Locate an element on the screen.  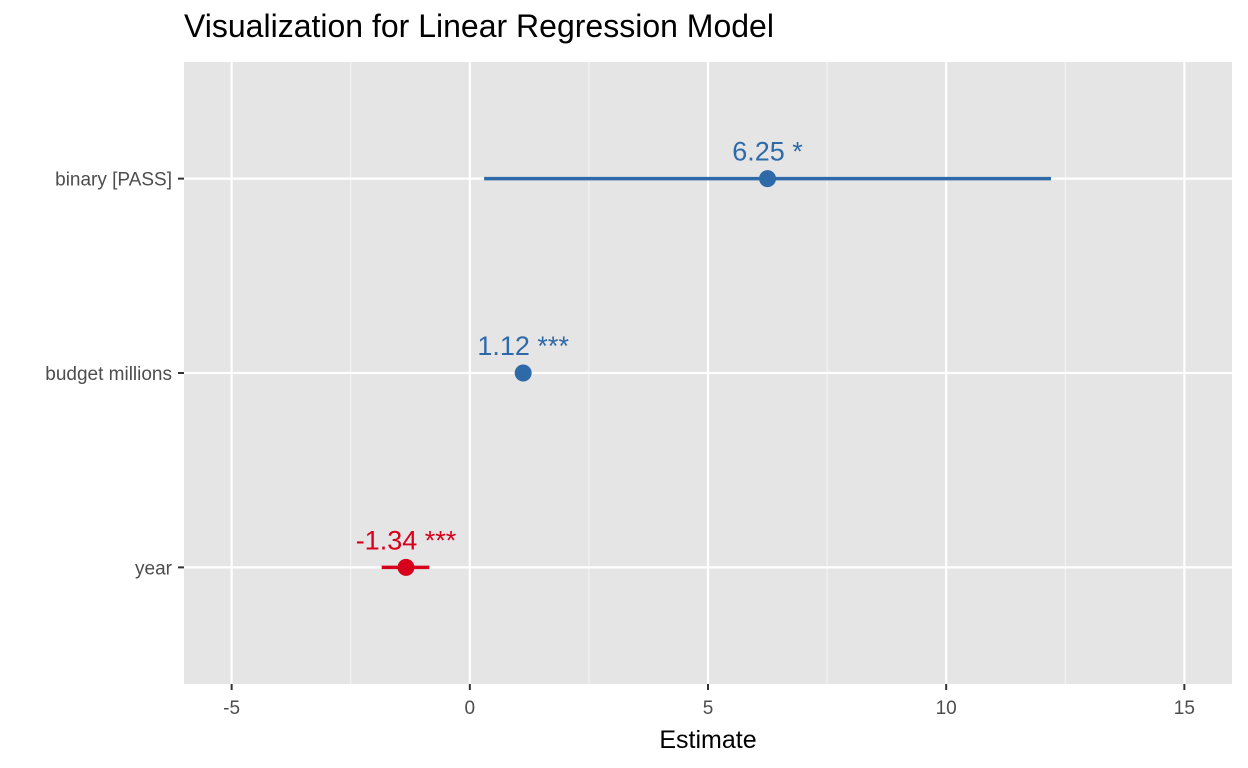
x-axis: -5 0 5 10 15 is located at coordinates (709, 701).